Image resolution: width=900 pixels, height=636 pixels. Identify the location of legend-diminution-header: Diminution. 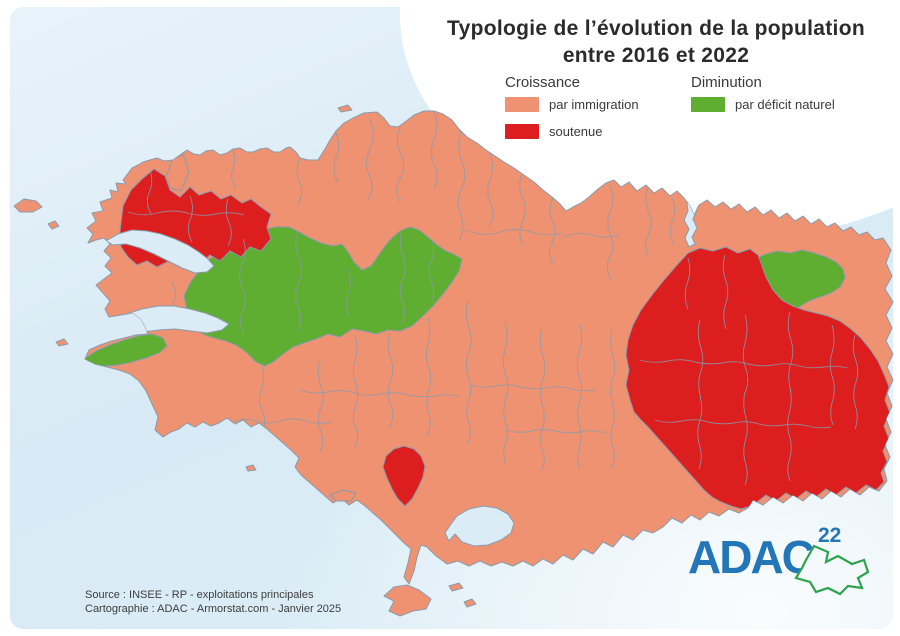
(726, 82).